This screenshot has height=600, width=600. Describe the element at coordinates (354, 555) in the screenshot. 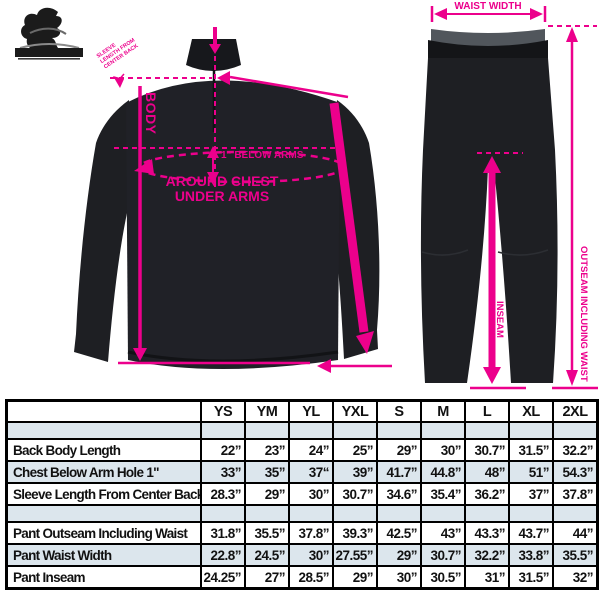

I see `measurement-value: 27.55”` at that location.